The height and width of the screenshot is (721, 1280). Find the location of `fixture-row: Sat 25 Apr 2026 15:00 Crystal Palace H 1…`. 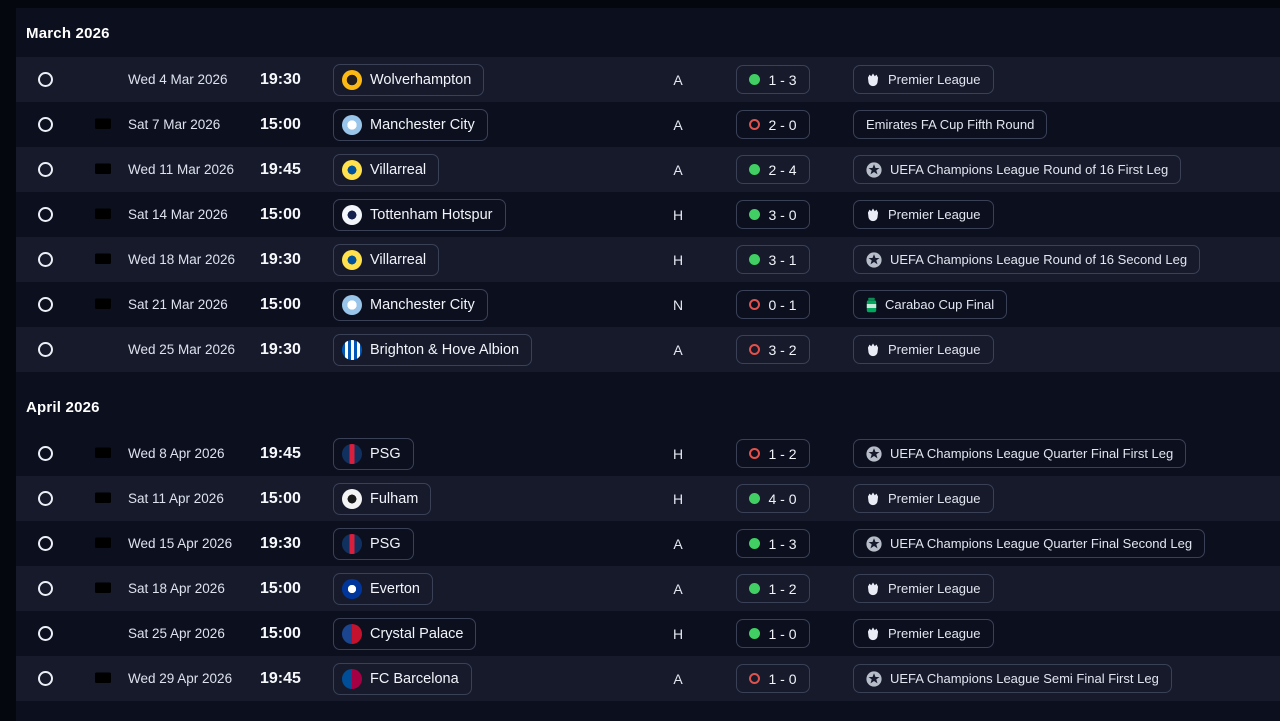

fixture-row: Sat 25 Apr 2026 15:00 Crystal Palace H 1… is located at coordinates (648, 633).